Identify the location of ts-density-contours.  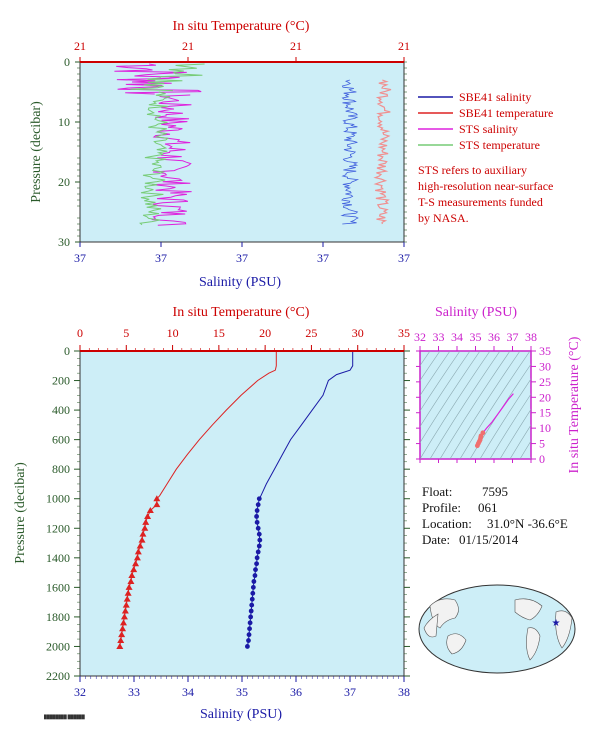
(475, 405).